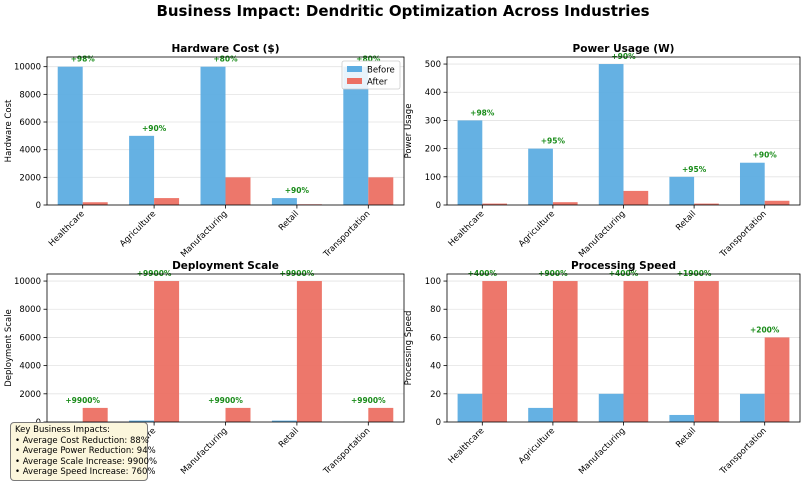 The height and width of the screenshot is (481, 806). Describe the element at coordinates (483, 273) in the screenshot. I see `improvement-label: +400%` at that location.